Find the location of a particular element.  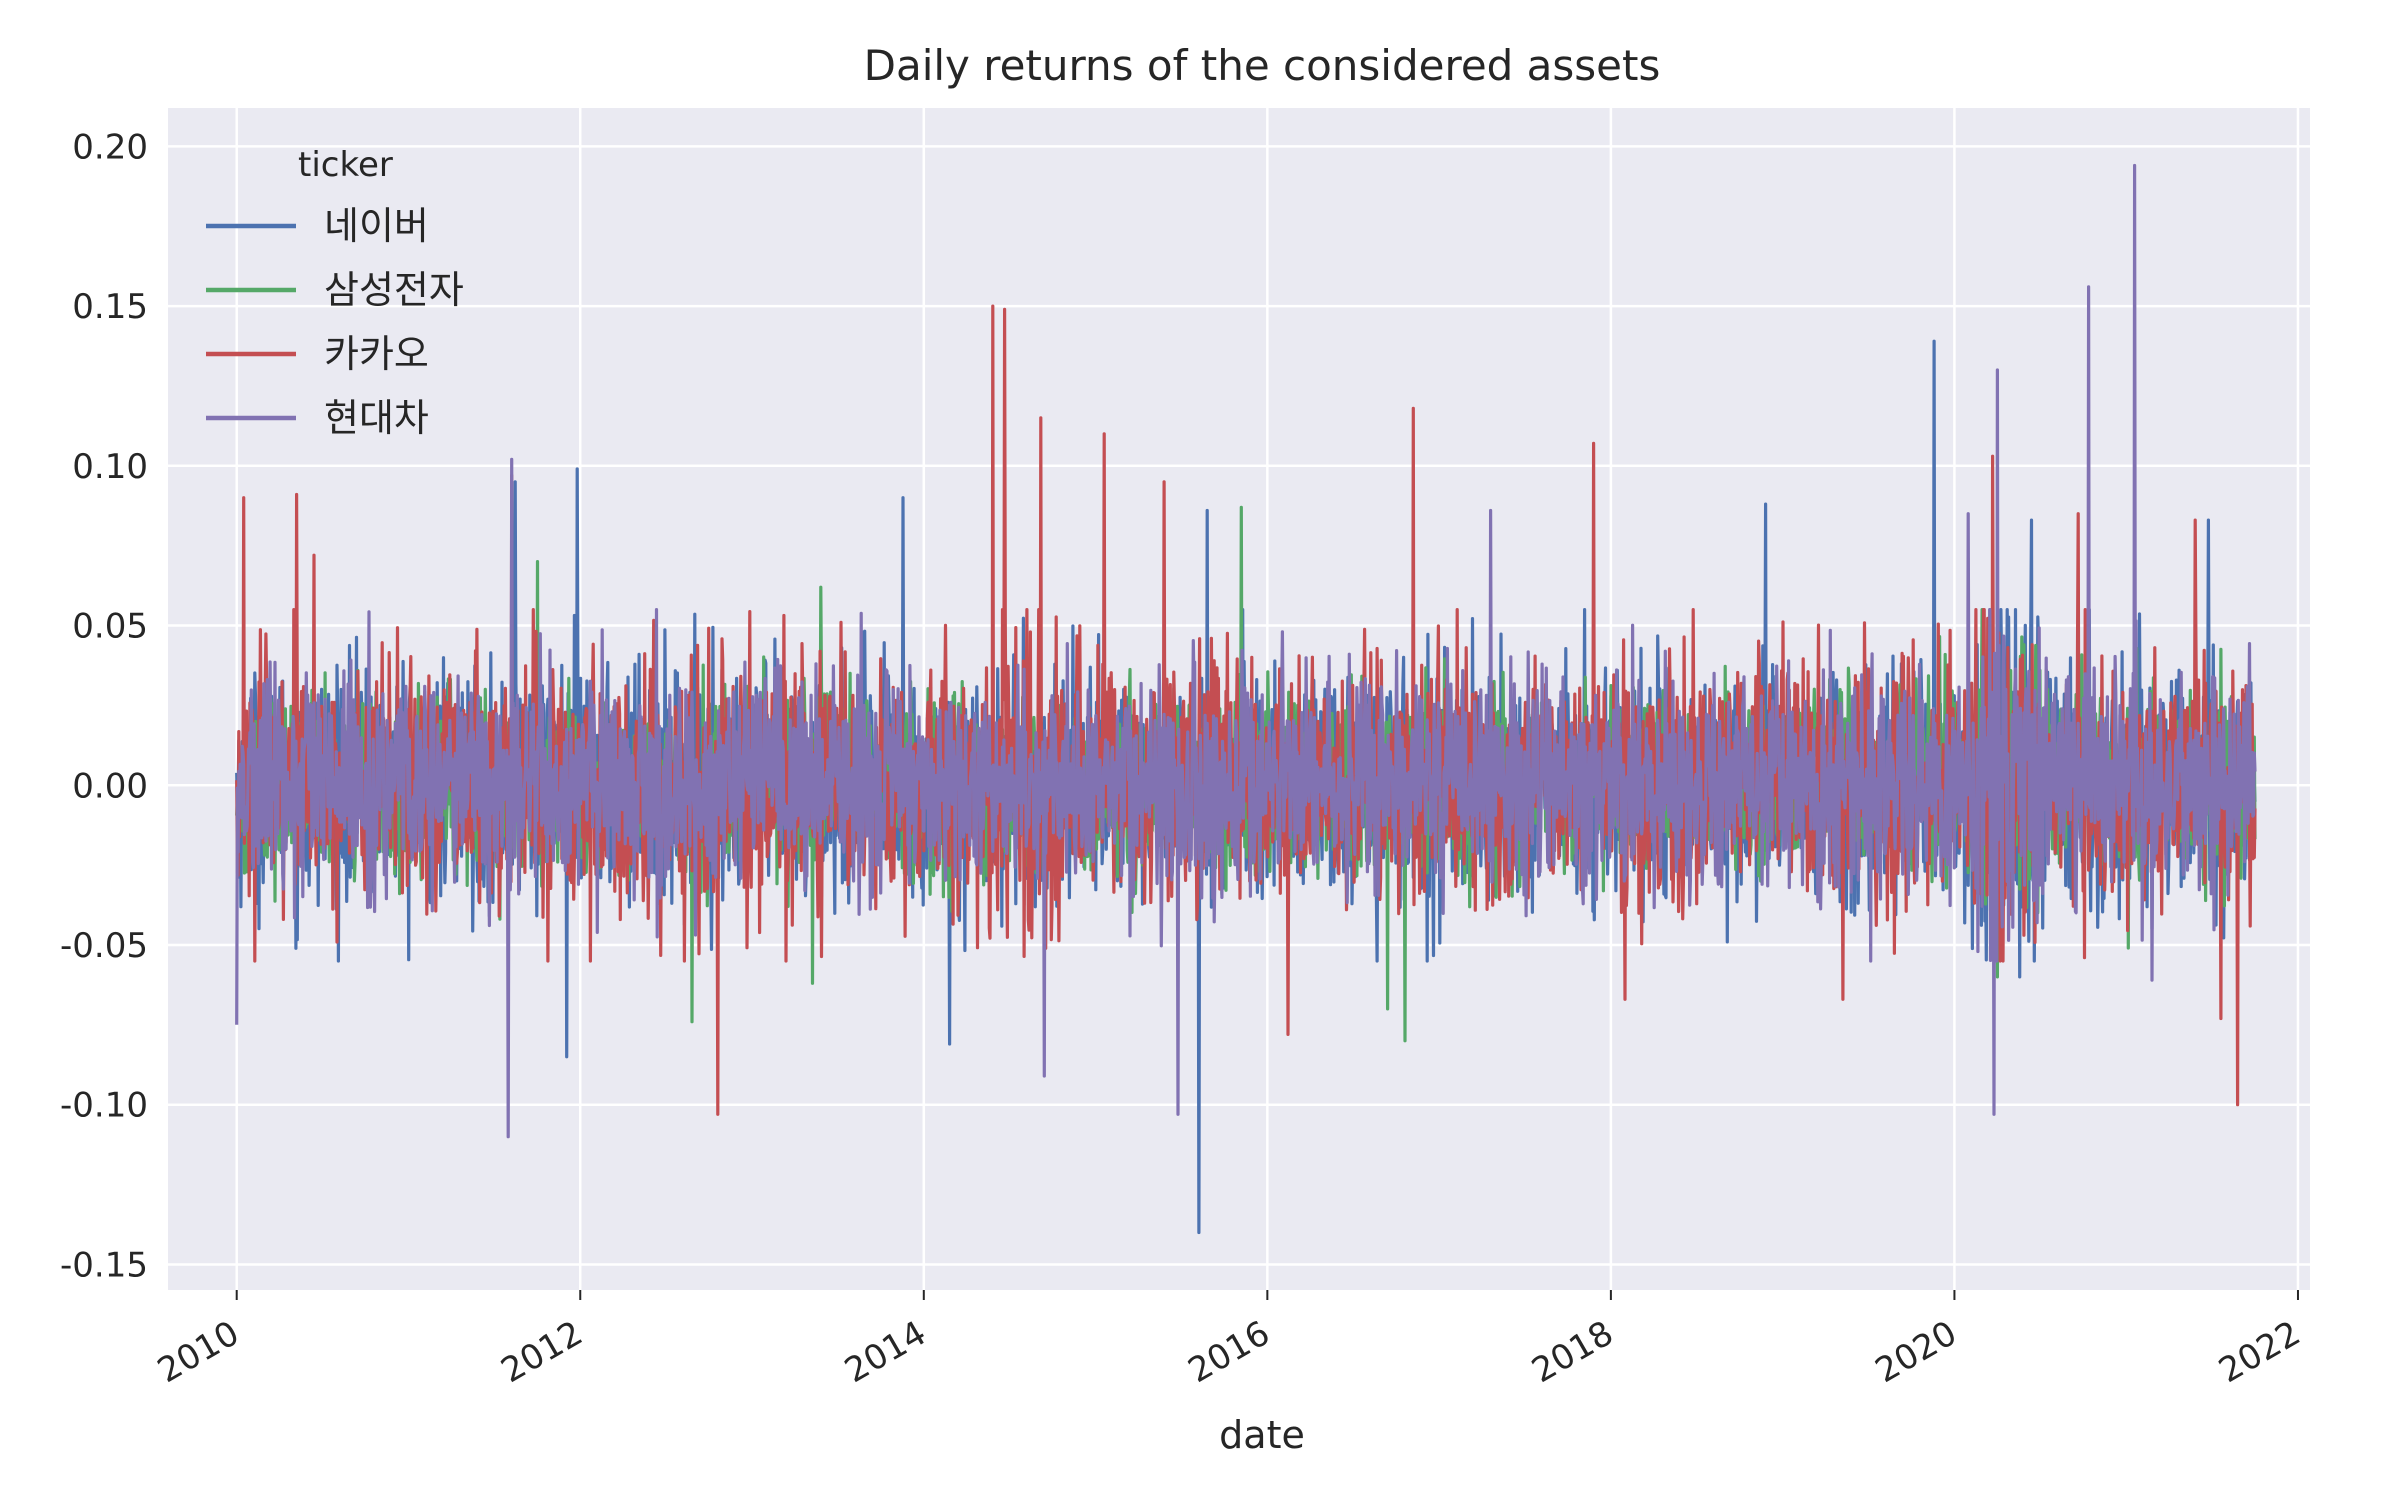

x-tick-label: 2012 is located at coordinates (542, 1352).